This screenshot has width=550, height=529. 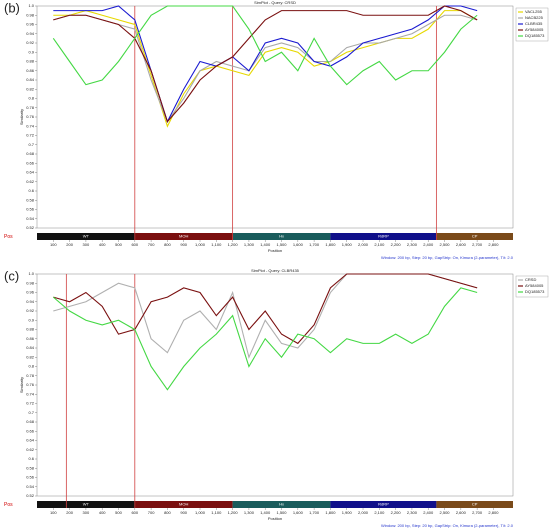 What do you see at coordinates (412, 512) in the screenshot?
I see `x-tick-label: 2,300` at bounding box center [412, 512].